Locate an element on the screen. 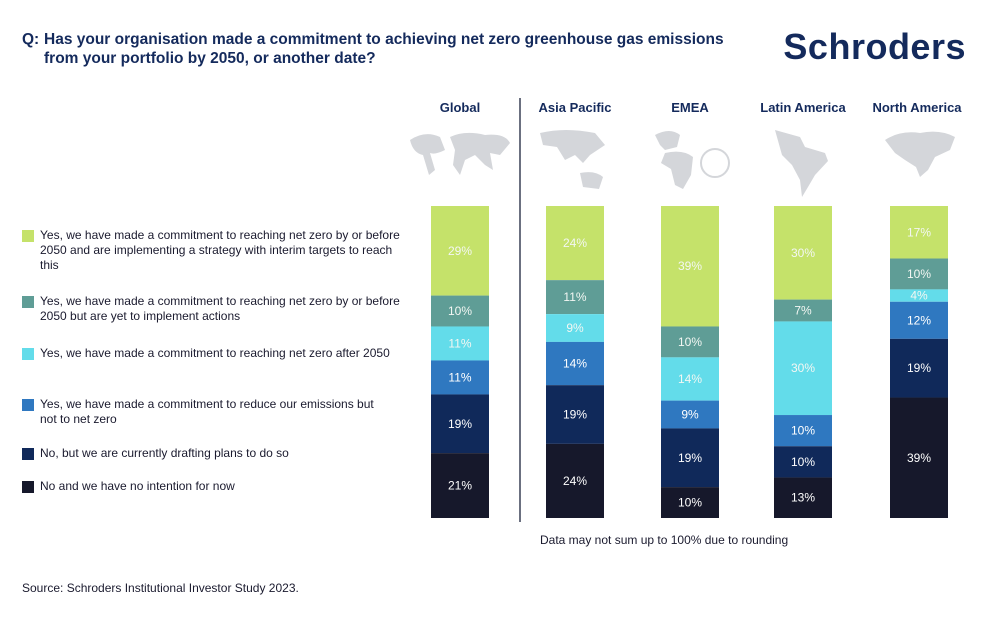 This screenshot has width=992, height=634. legend-label: No and we have no intention for now is located at coordinates (137, 486).